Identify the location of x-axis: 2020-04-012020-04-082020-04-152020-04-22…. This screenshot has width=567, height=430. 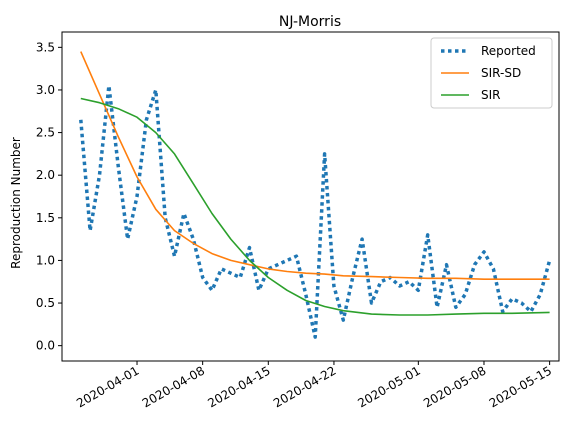
(314, 385).